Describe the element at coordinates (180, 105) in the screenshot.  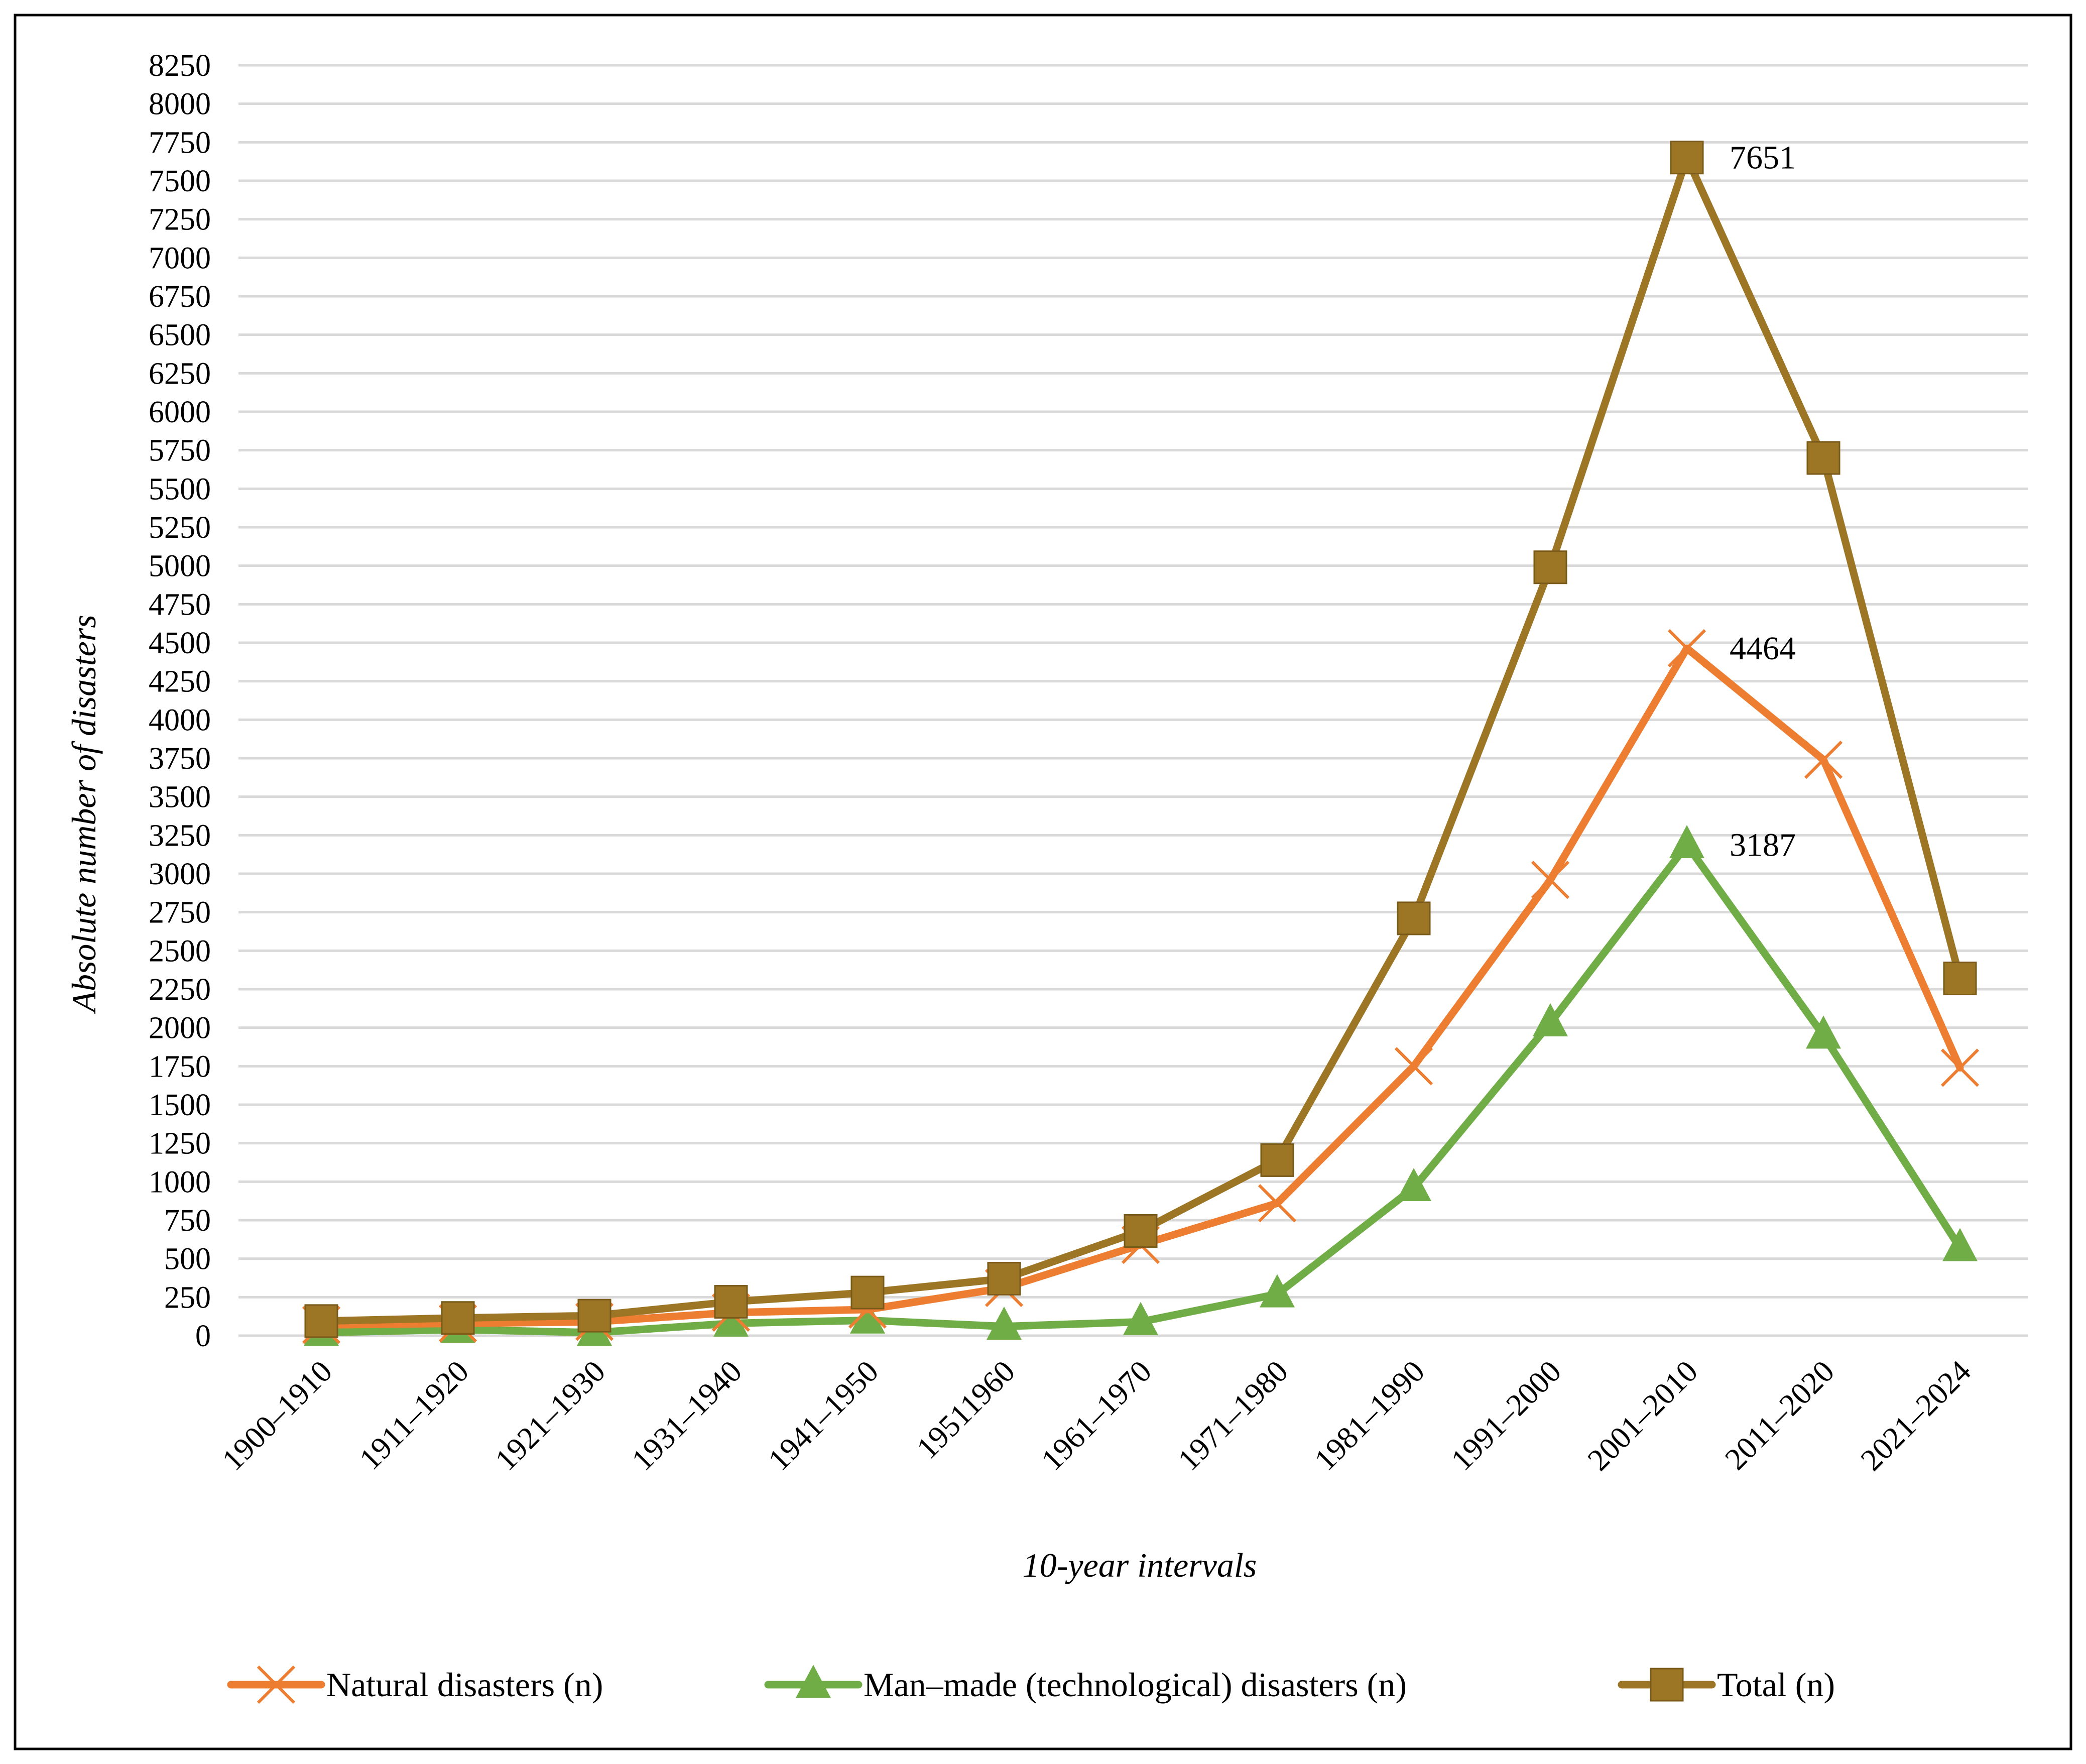
I see `y-tick-label: 8000` at that location.